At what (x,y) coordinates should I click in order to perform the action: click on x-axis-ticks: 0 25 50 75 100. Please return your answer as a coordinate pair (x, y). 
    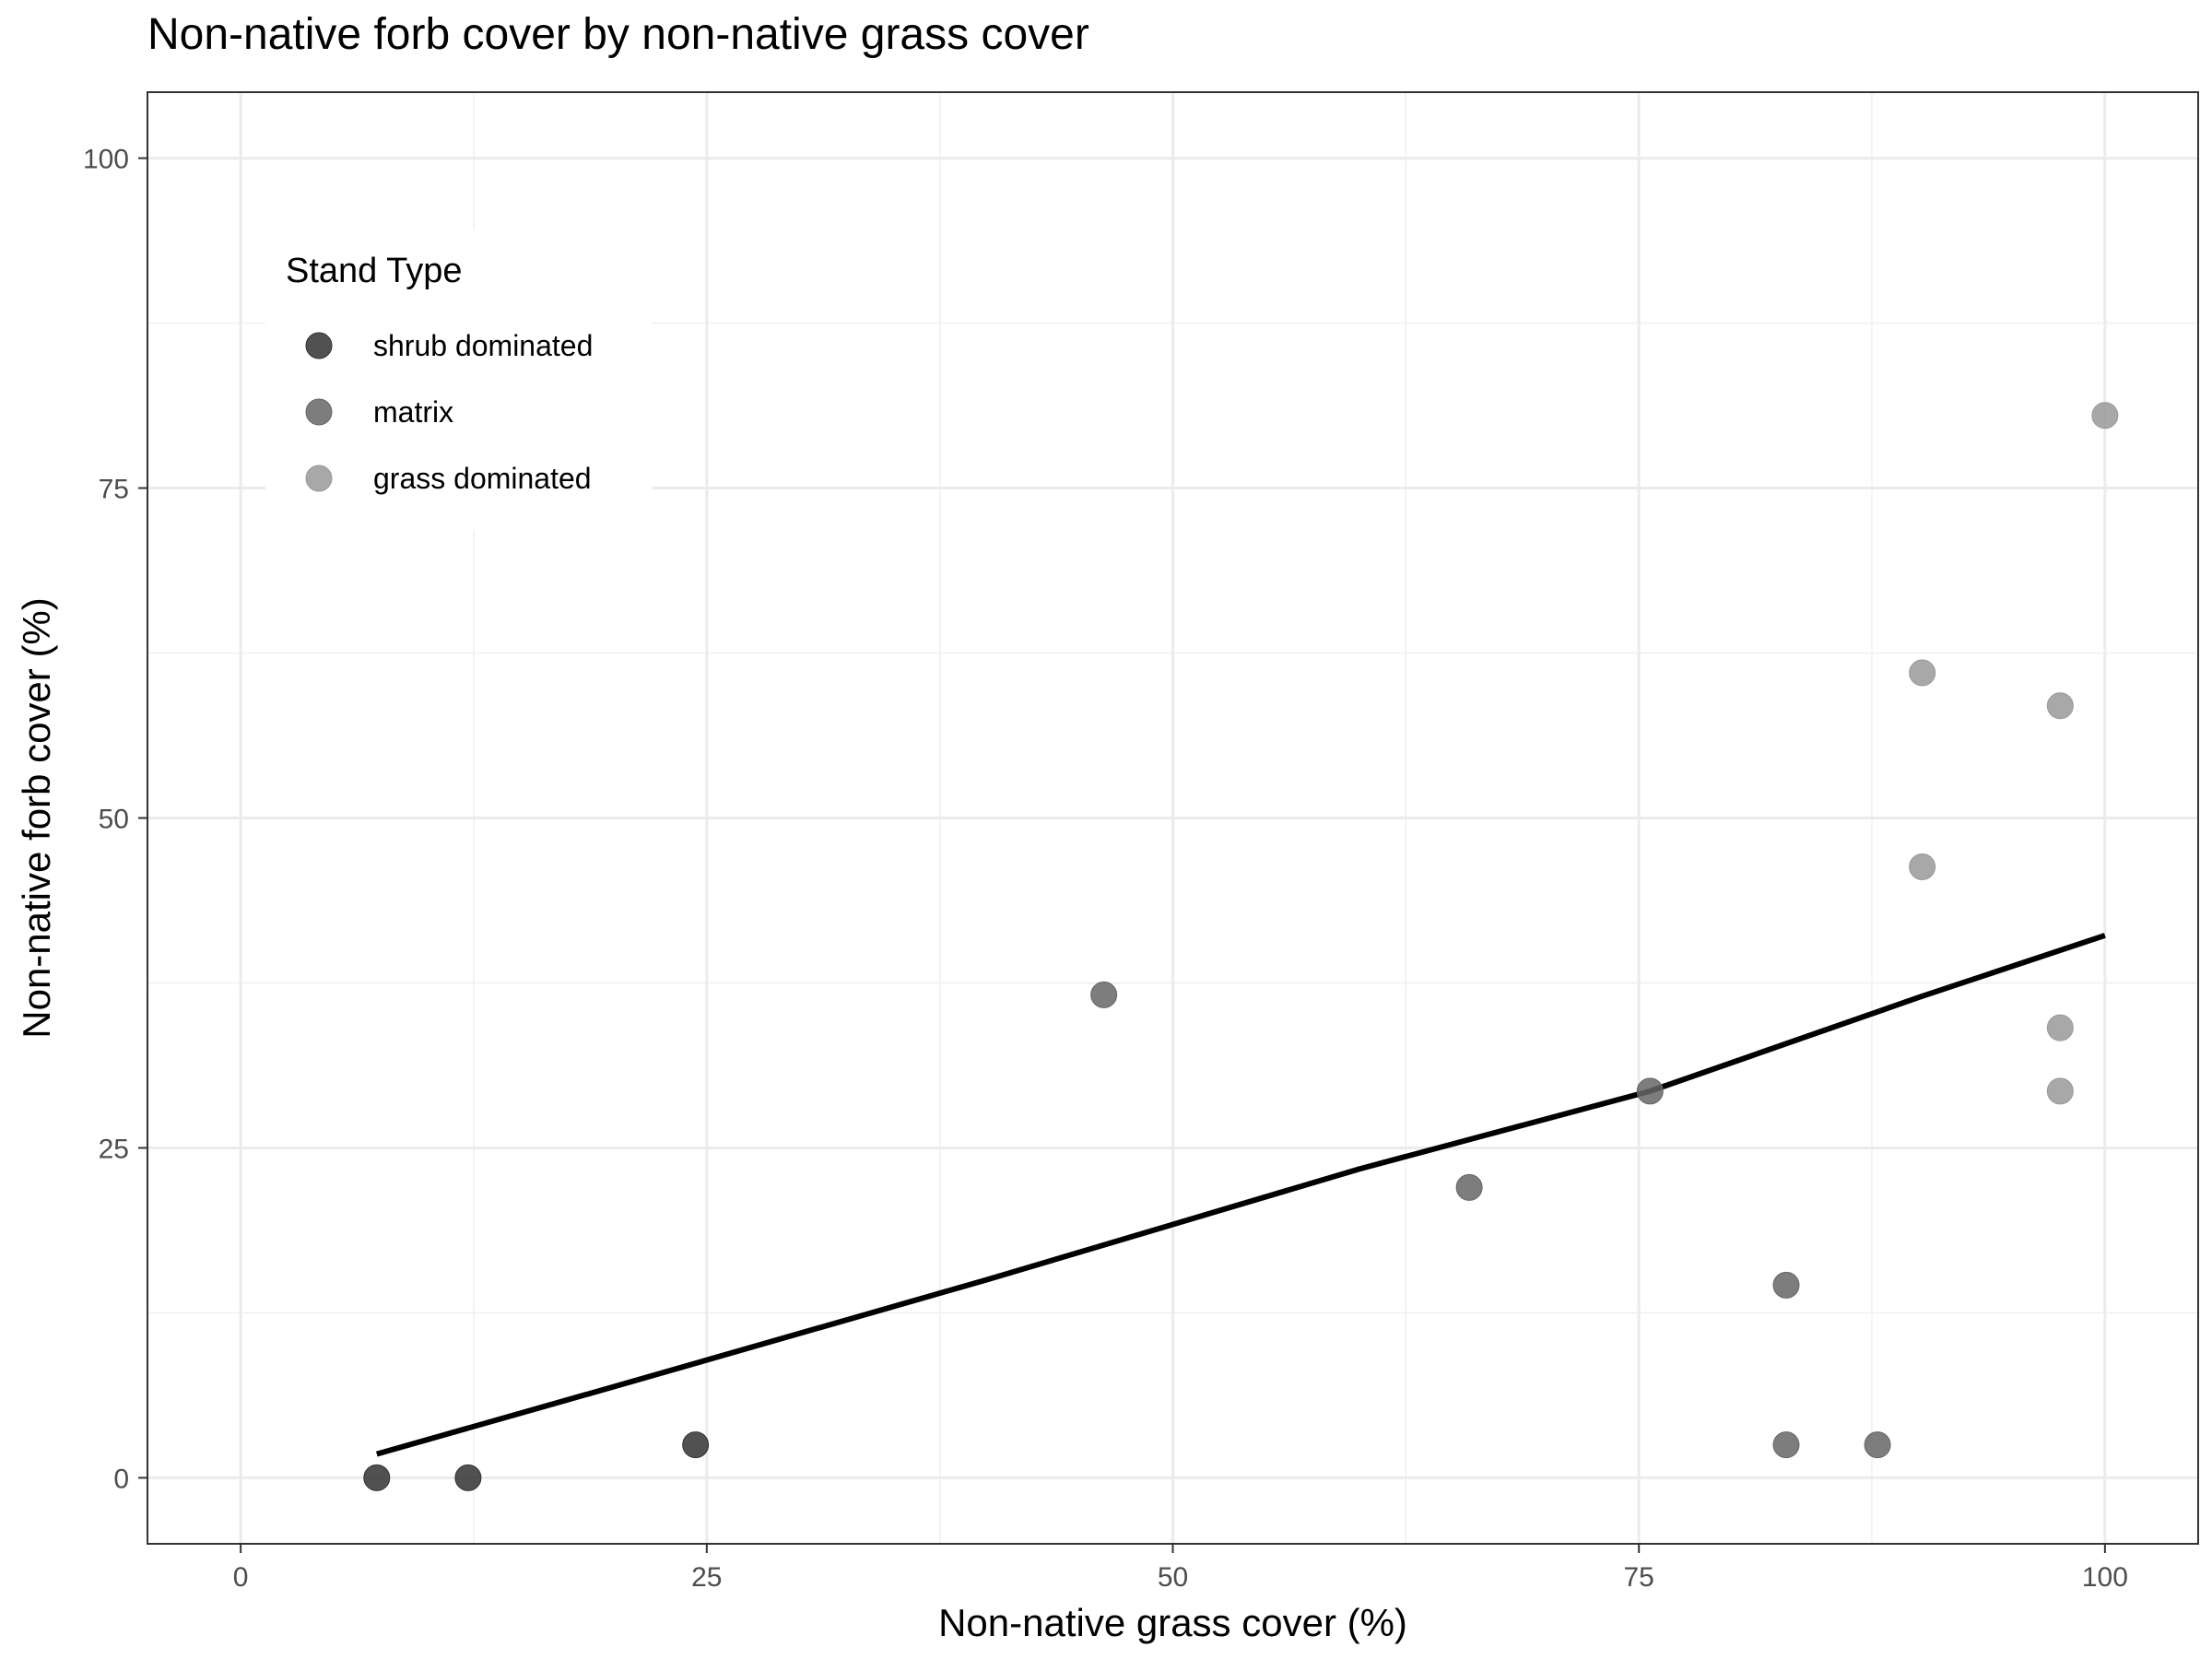
    Looking at the image, I should click on (1180, 1568).